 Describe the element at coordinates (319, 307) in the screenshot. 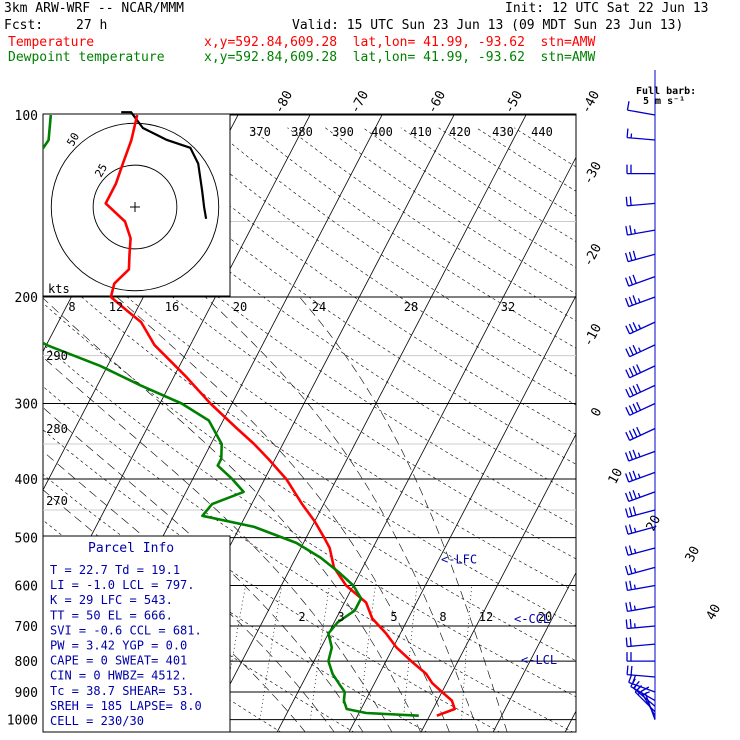

I see `hodograph-speed-label: 24` at that location.